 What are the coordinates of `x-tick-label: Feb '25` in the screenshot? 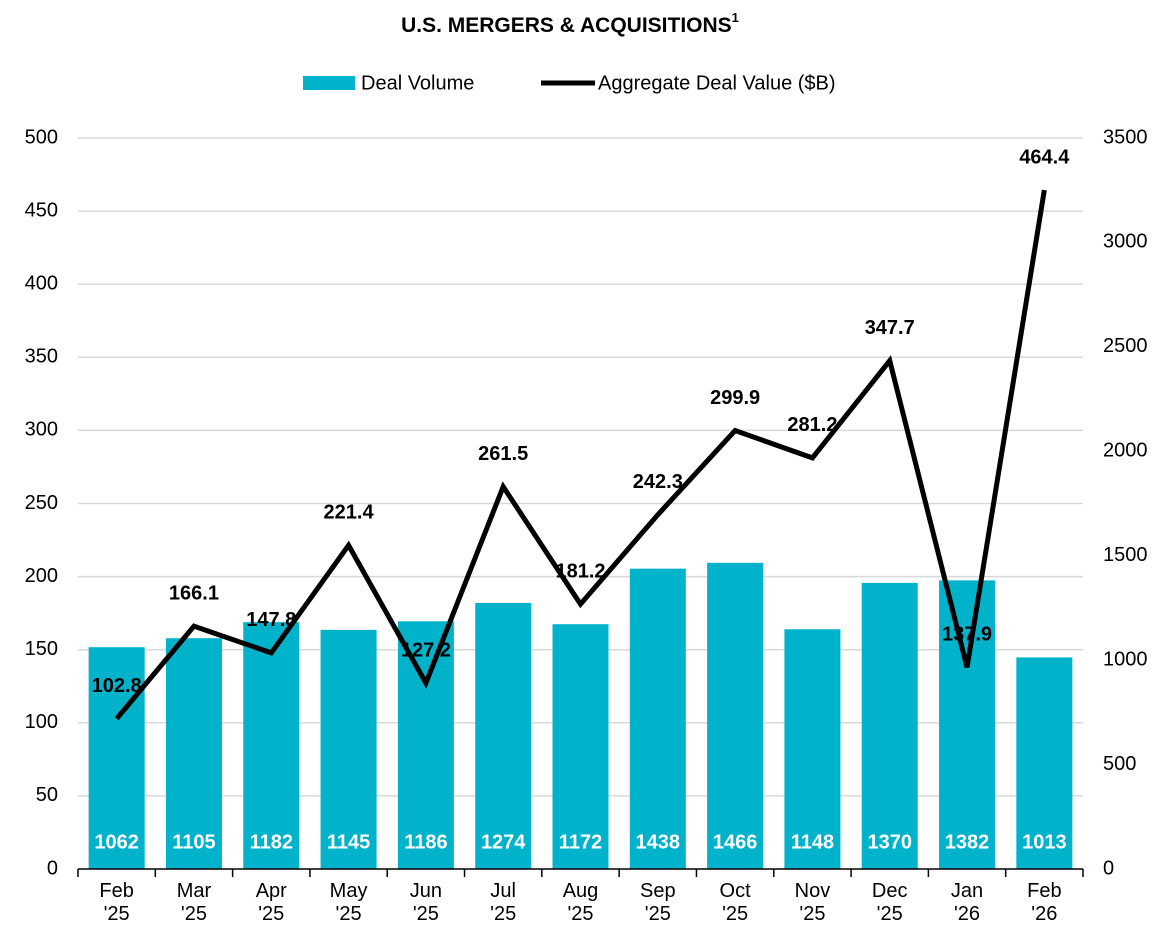 It's located at (116, 902).